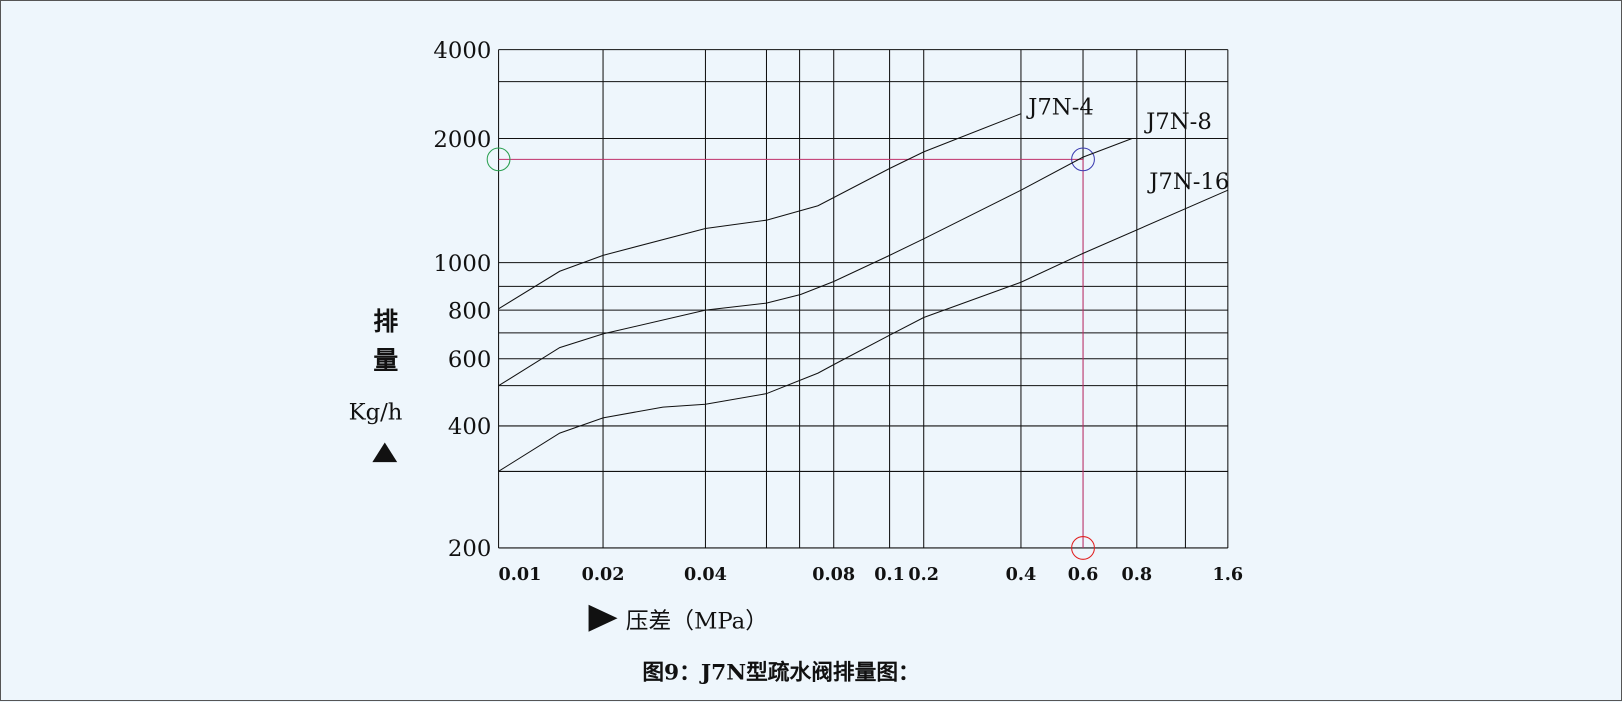 The width and height of the screenshot is (1622, 702). I want to click on reference-marker-x-axis, so click(1083, 548).